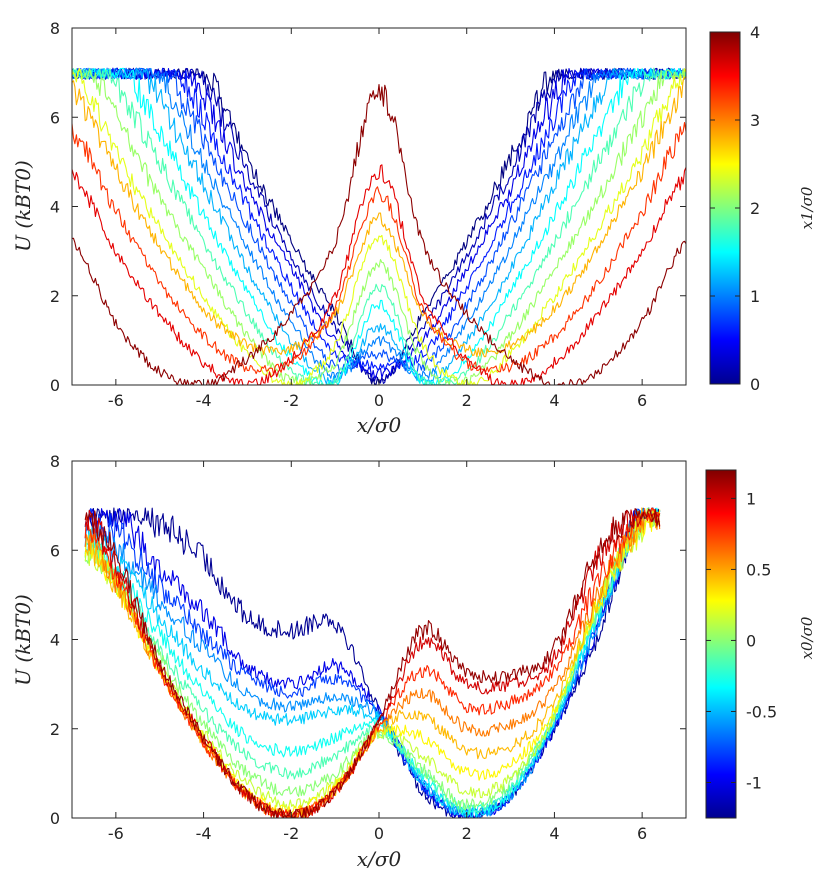 The image size is (830, 891). Describe the element at coordinates (116, 833) in the screenshot. I see `bottom-xtick-label: -6` at that location.